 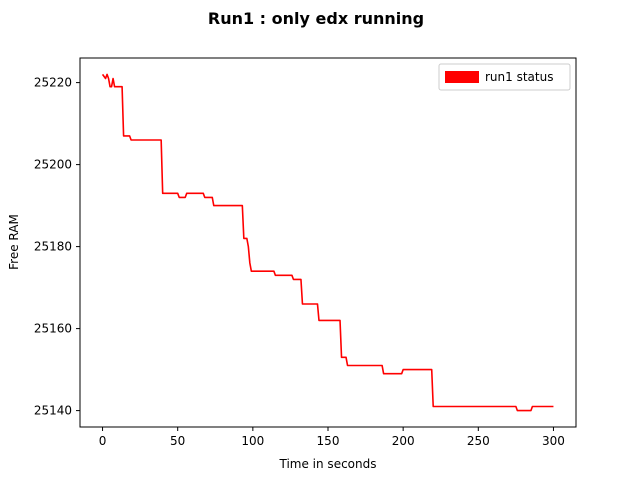 I want to click on legend-swatch, so click(x=462, y=77).